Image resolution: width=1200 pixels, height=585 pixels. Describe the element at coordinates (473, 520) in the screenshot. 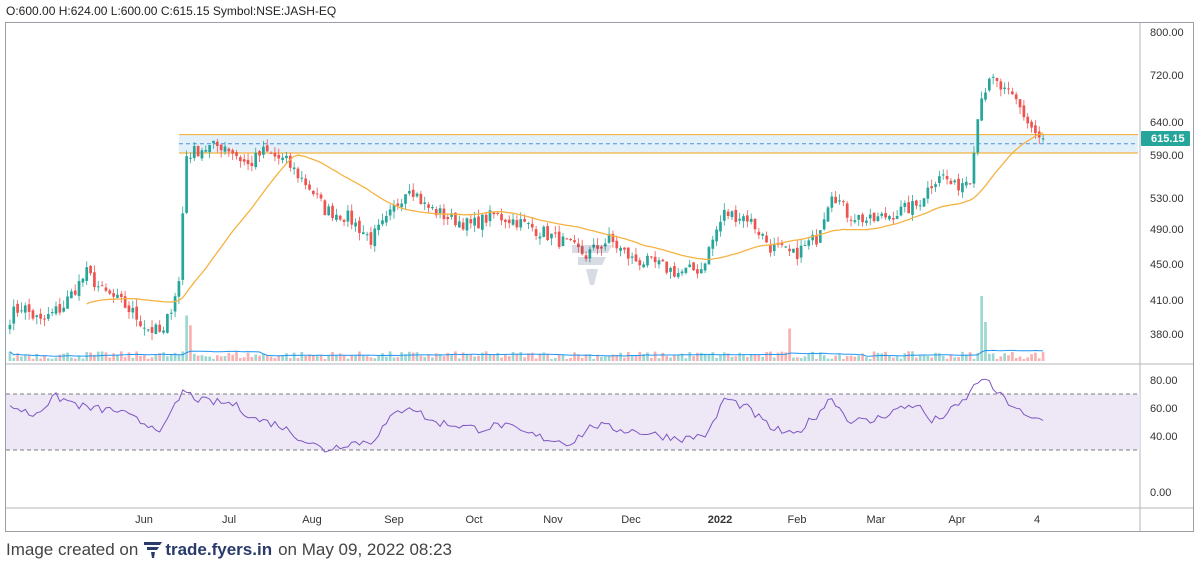

I see `time-tick-label: Oct` at that location.